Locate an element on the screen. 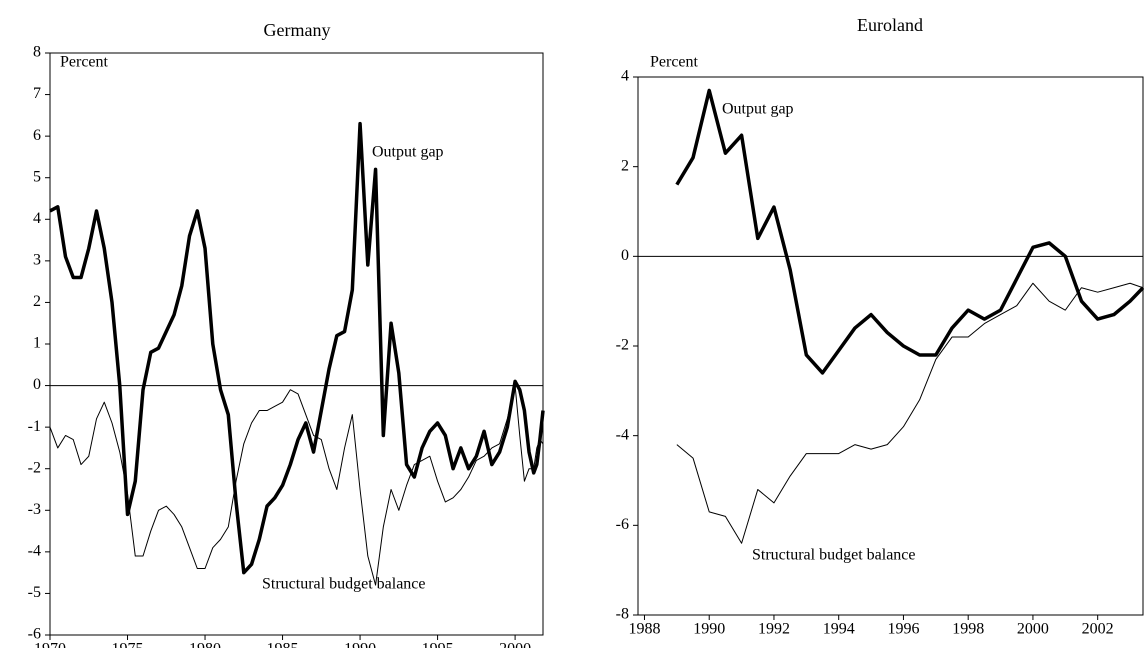 This screenshot has height=648, width=1144. x-tick-label: 1988 is located at coordinates (644, 629).